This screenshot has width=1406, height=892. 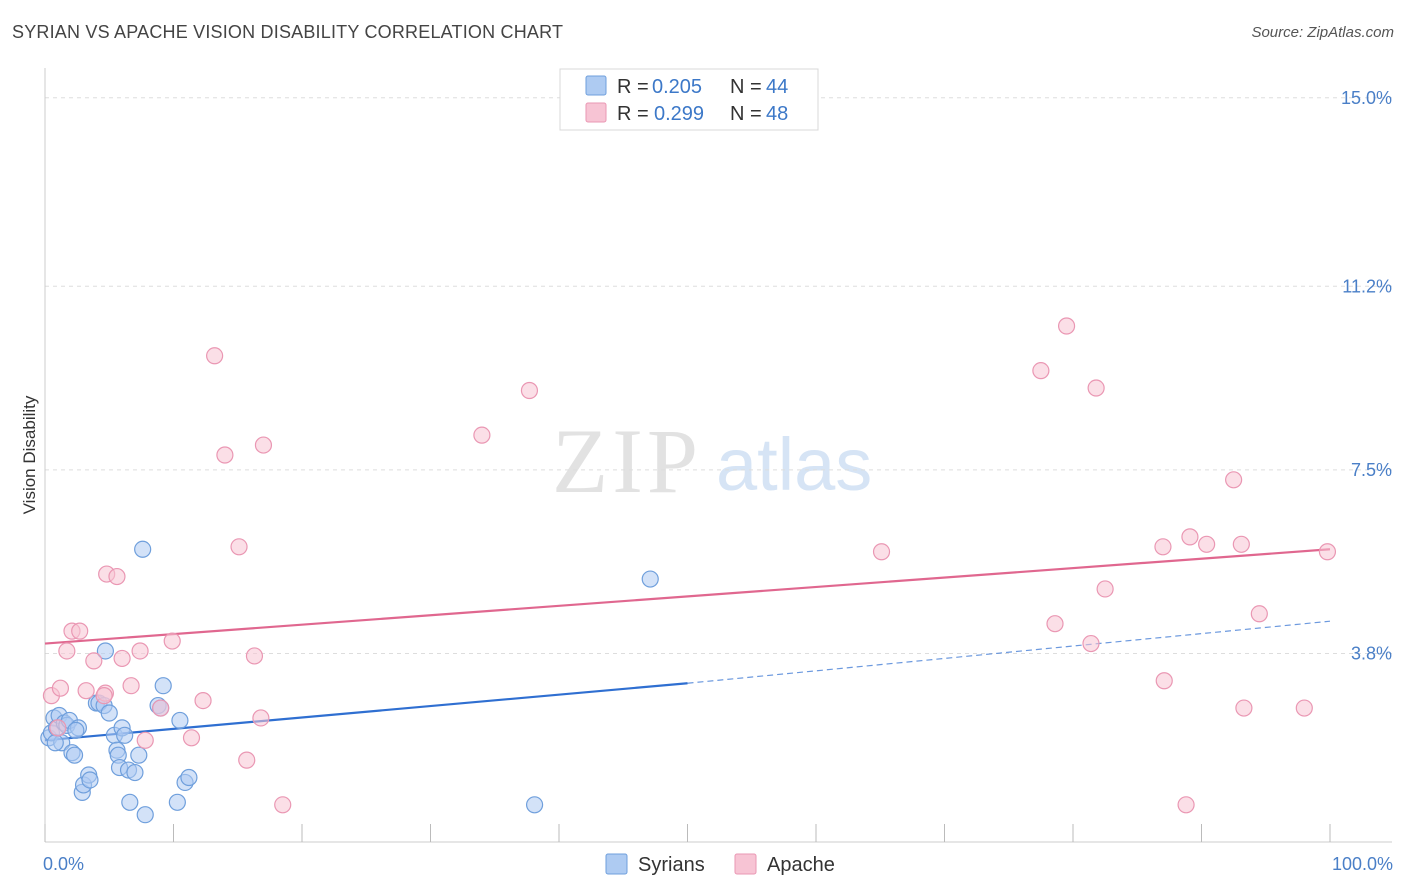 What do you see at coordinates (777, 87) in the screenshot?
I see `legend-n-value-syrians: 44` at bounding box center [777, 87].